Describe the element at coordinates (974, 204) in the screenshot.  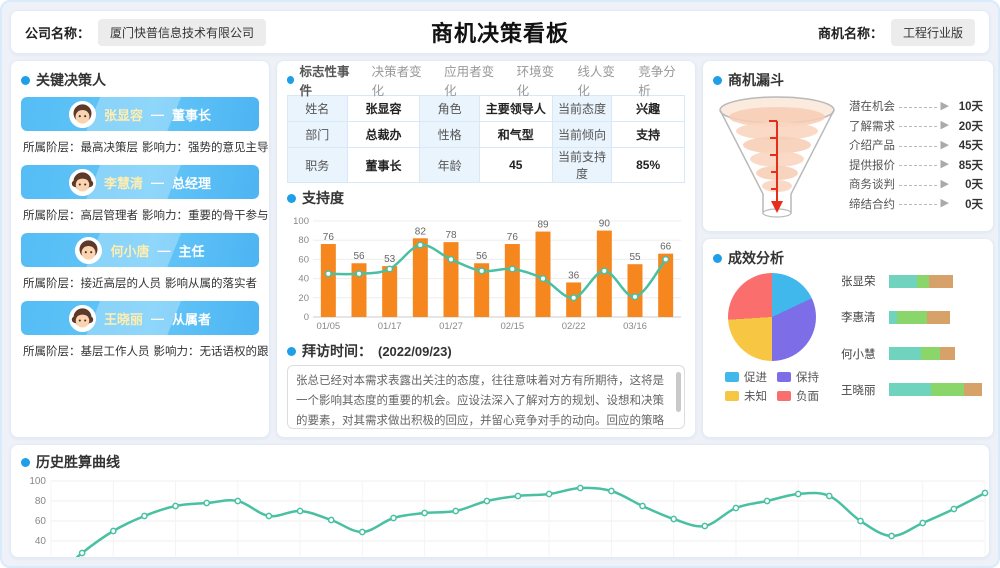
I see `stage-days: 0天` at that location.